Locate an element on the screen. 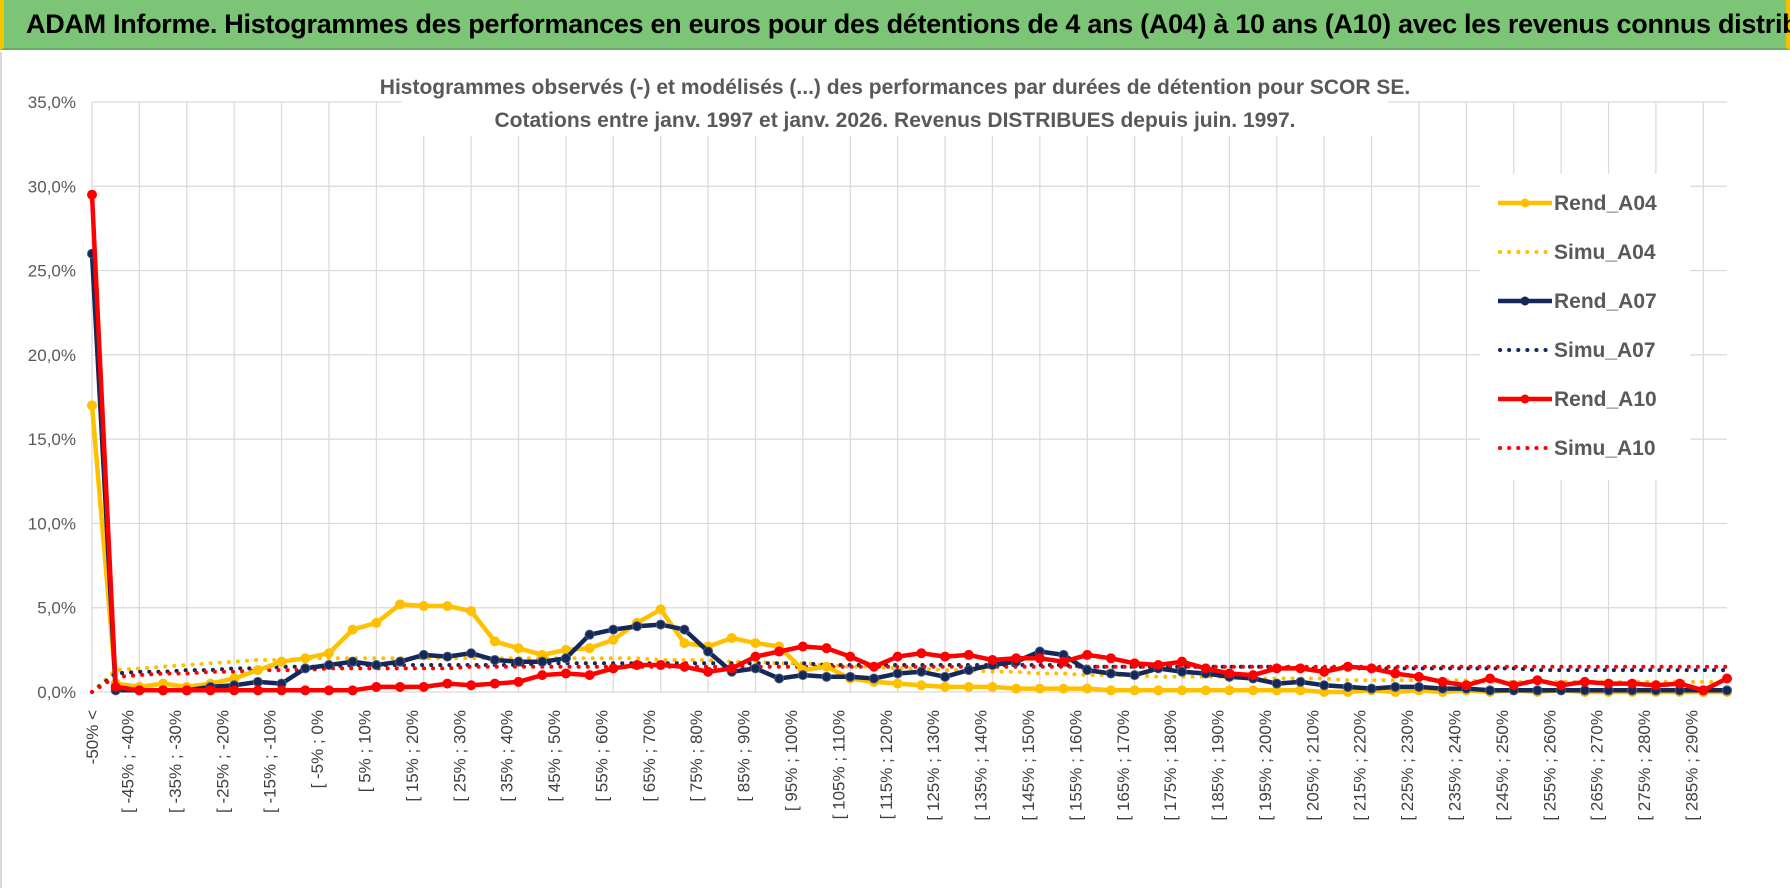 The height and width of the screenshot is (893, 1790). x-tick-label: [ -15% ; -10% is located at coordinates (270, 761).